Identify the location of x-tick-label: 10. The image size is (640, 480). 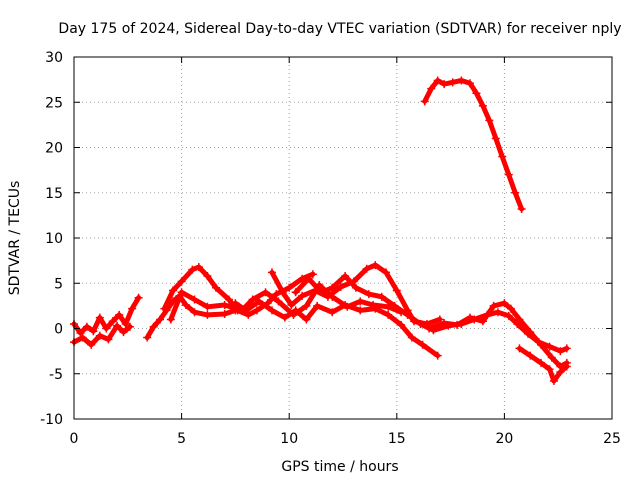
(289, 439).